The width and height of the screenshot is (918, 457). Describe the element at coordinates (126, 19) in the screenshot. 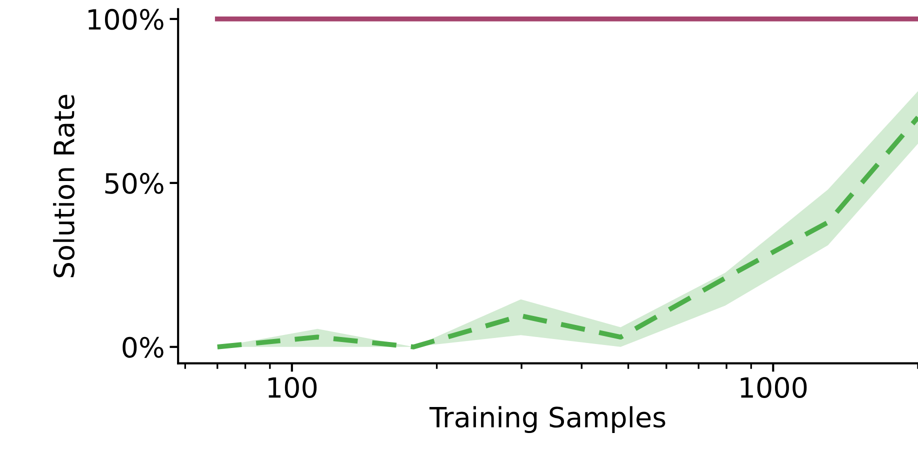

I see `y-tick-label: 100%` at that location.